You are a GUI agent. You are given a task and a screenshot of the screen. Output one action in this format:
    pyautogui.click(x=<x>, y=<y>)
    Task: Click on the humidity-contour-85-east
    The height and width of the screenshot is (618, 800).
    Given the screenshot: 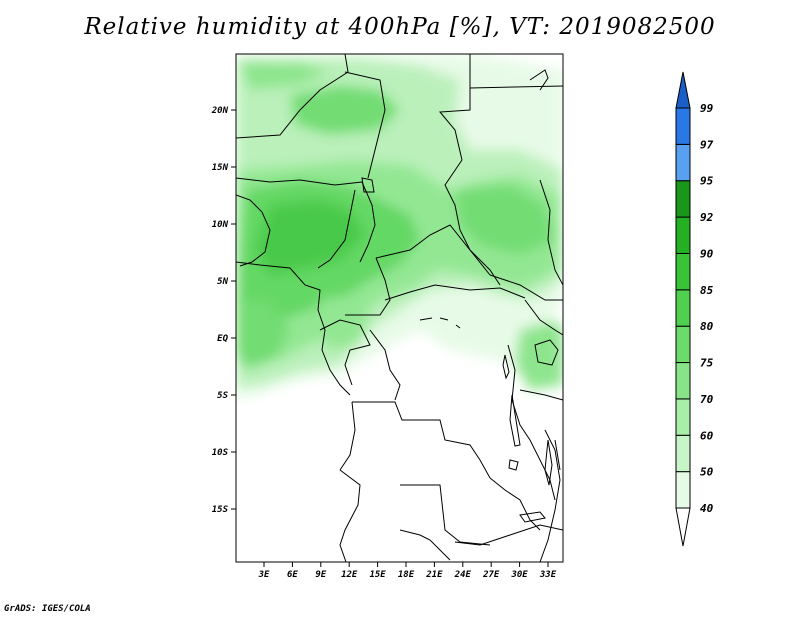 What is the action you would take?
    pyautogui.click(x=505, y=220)
    